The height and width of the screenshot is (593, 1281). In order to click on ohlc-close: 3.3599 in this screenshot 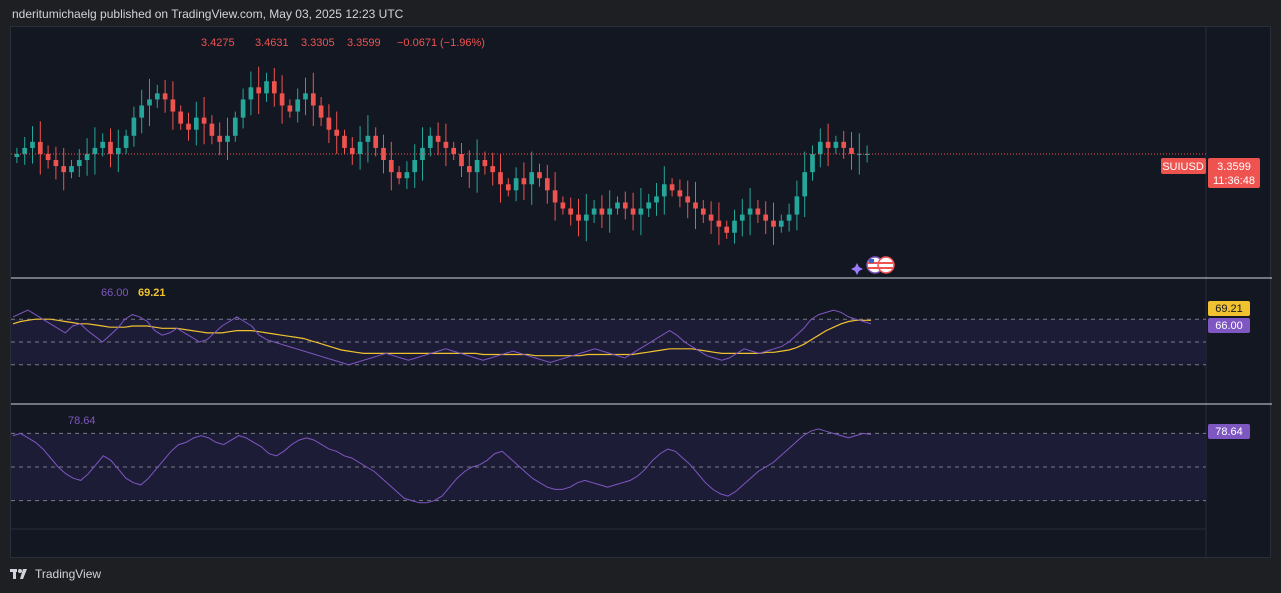, I will do `click(364, 43)`.